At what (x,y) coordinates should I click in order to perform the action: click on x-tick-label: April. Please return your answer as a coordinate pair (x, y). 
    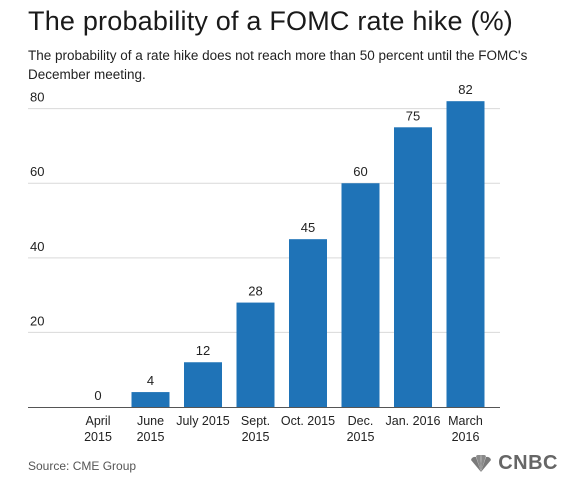
    Looking at the image, I should click on (97, 421).